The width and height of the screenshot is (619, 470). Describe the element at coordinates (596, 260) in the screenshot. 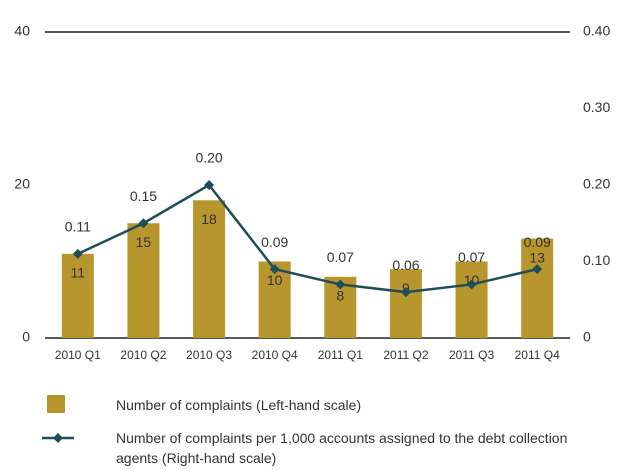

I see `y2-tick-label: 0.10` at that location.